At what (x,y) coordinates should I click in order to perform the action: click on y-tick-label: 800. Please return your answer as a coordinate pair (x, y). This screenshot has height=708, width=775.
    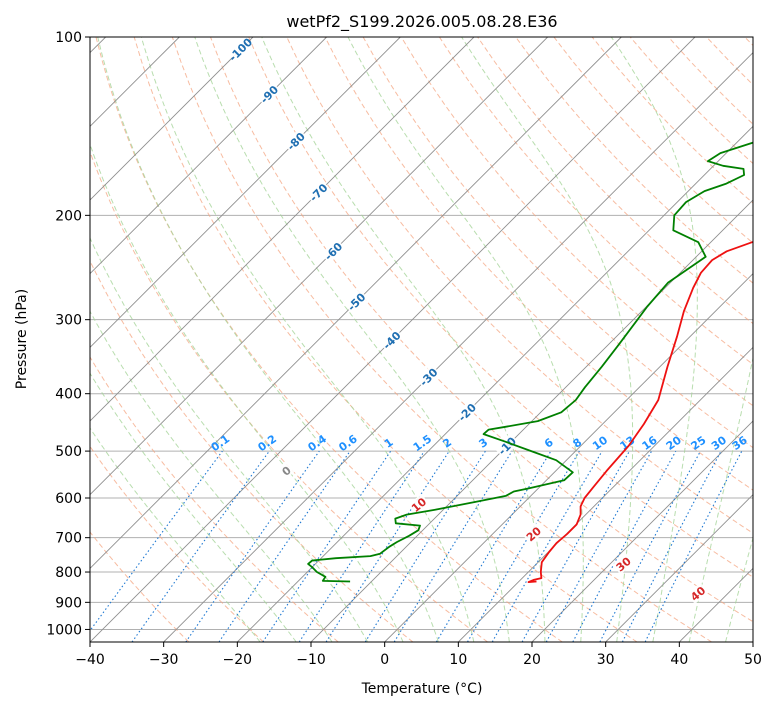
    Looking at the image, I should click on (68, 573).